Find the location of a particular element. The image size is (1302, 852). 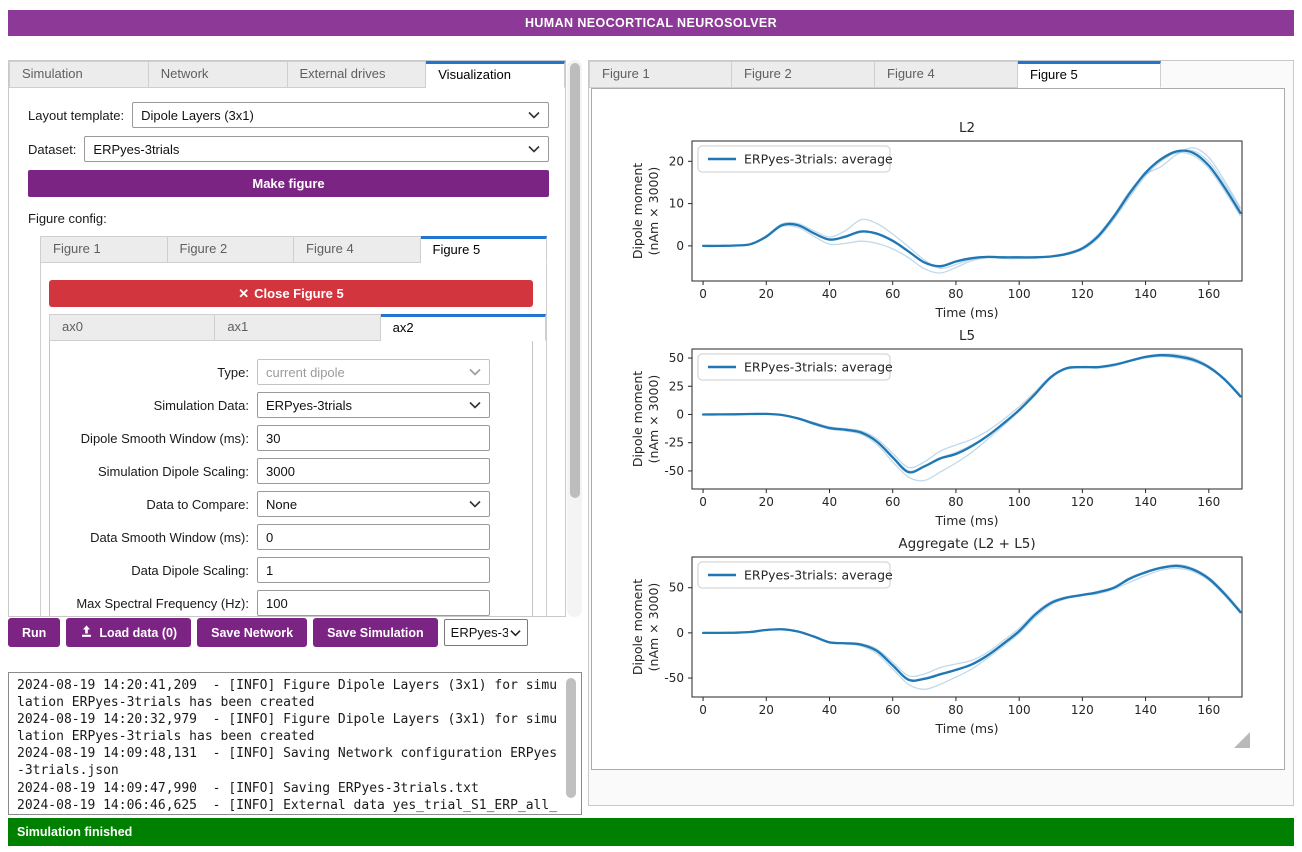

figure-tab-bar: Figure 1 Figure 2 Figure 4 Figure 5 is located at coordinates (293, 249).